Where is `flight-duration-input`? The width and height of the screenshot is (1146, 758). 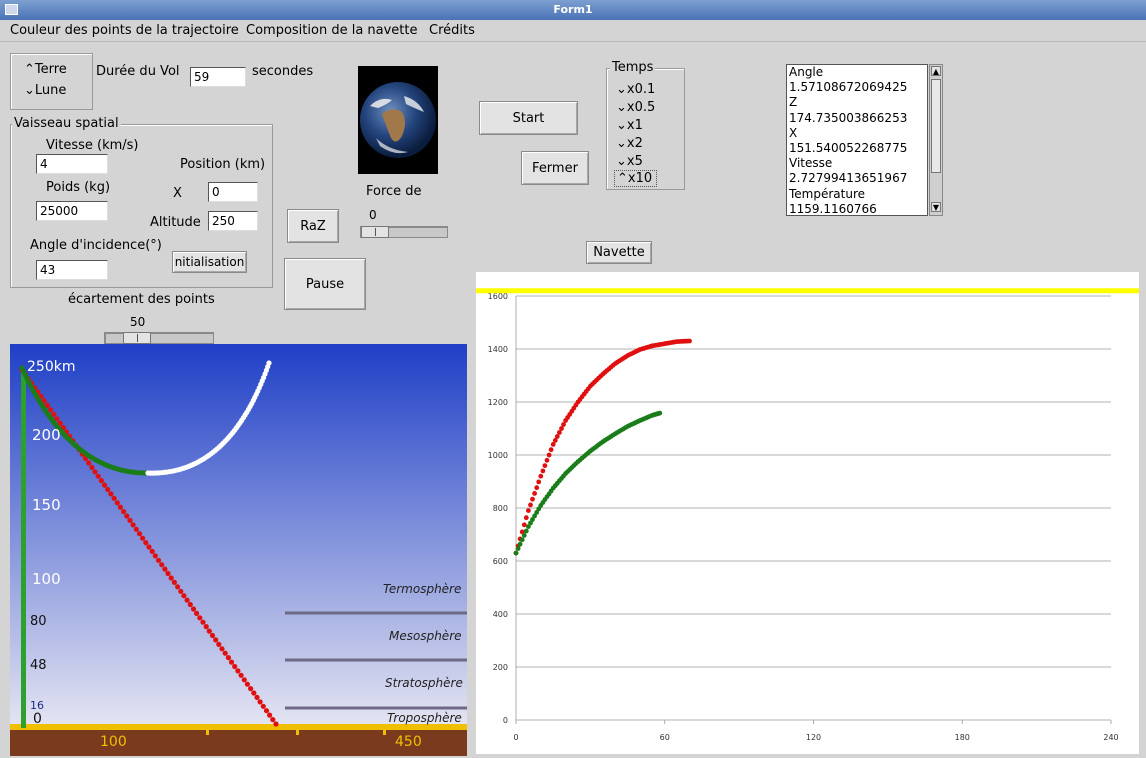
flight-duration-input is located at coordinates (218, 77).